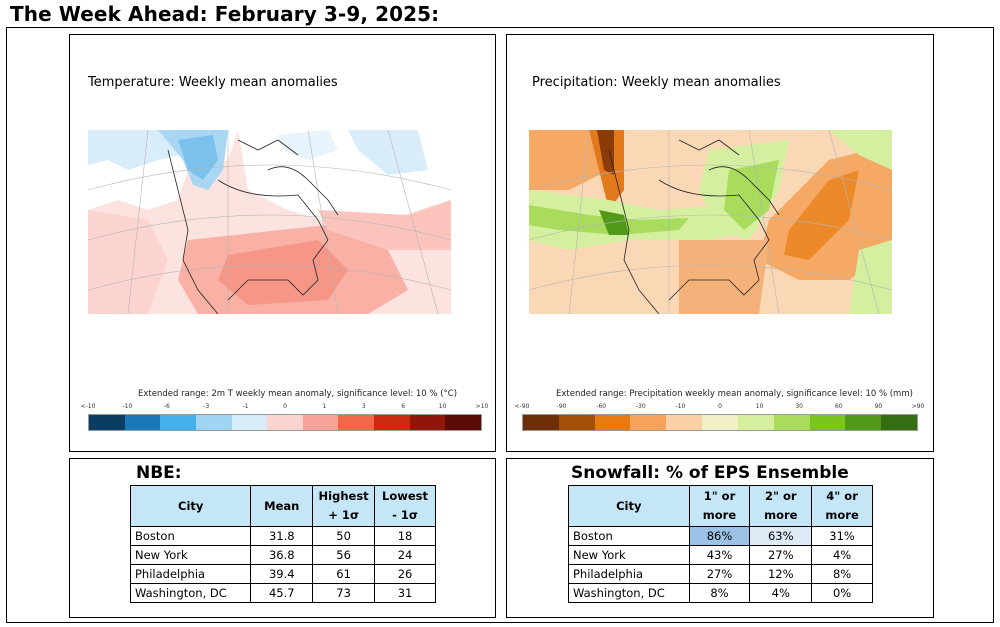  I want to click on legend-tick-label: 3, so click(363, 406).